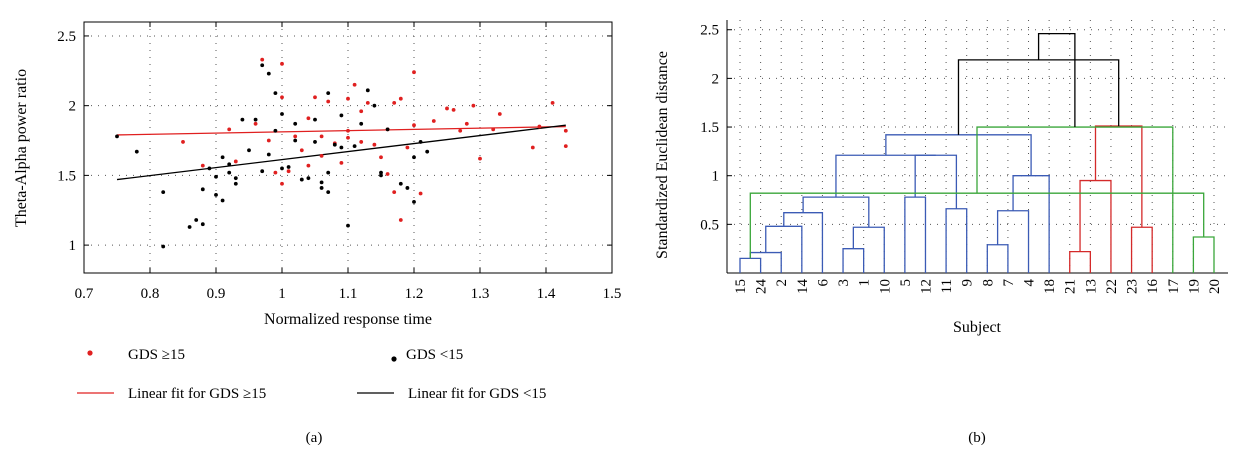 The width and height of the screenshot is (1238, 449). What do you see at coordinates (314, 438) in the screenshot?
I see `panel-label-a: (a)` at bounding box center [314, 438].